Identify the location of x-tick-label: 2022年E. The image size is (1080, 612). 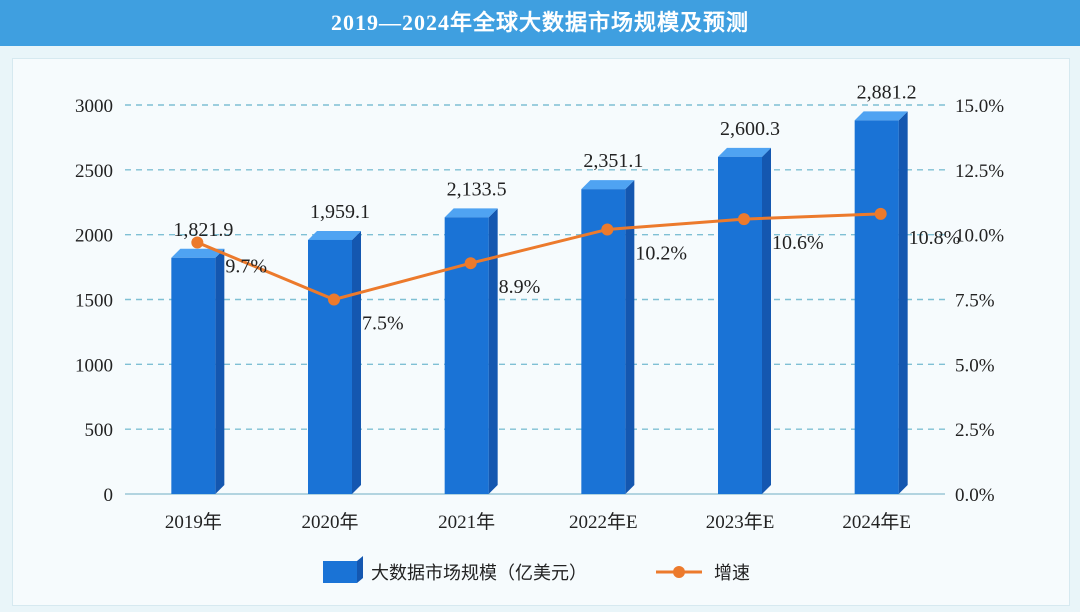
(603, 522).